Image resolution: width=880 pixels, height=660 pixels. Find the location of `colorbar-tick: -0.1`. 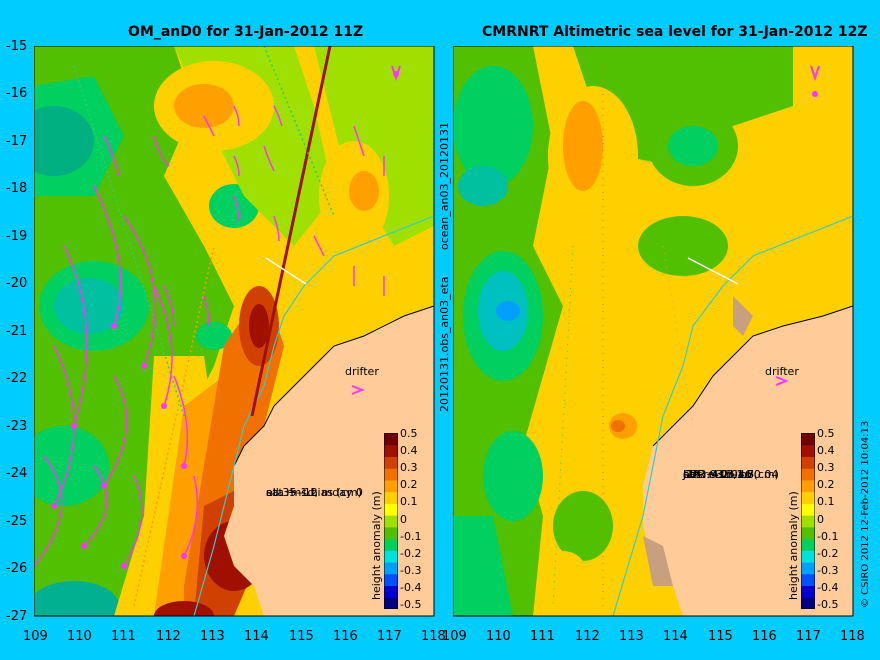

colorbar-tick: -0.1 is located at coordinates (828, 536).